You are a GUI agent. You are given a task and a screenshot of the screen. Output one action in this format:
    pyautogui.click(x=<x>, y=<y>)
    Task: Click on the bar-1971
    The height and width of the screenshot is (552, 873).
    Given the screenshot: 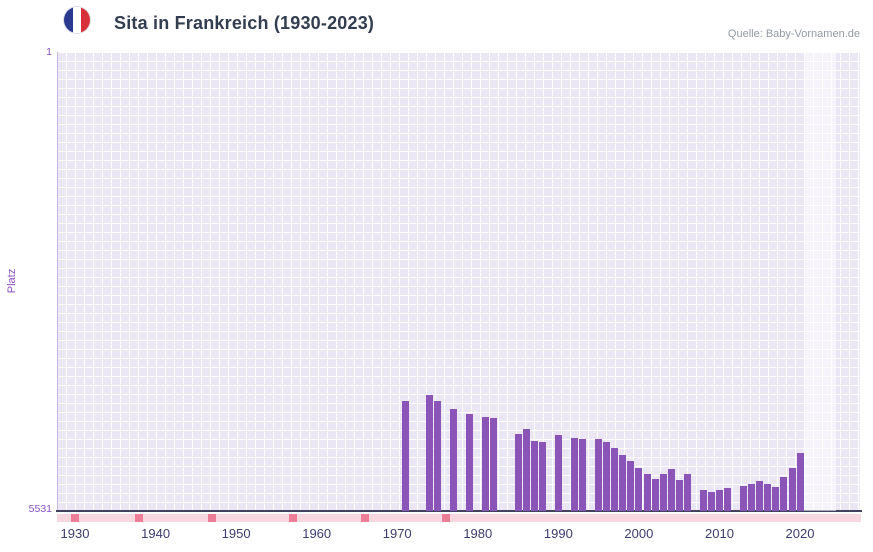 What is the action you would take?
    pyautogui.click(x=405, y=455)
    